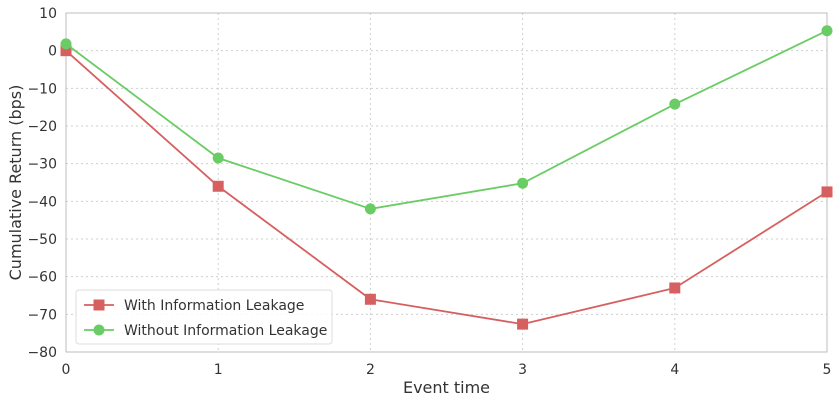  What do you see at coordinates (218, 370) in the screenshot?
I see `x-tick-label: 1` at bounding box center [218, 370].